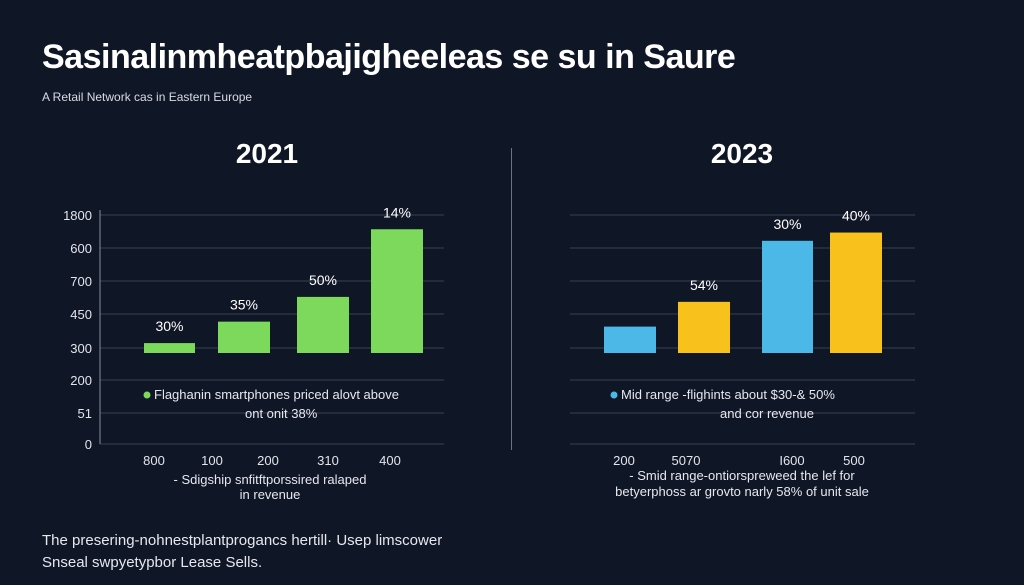  Describe the element at coordinates (154, 460) in the screenshot. I see `x-tick-label: 800` at that location.